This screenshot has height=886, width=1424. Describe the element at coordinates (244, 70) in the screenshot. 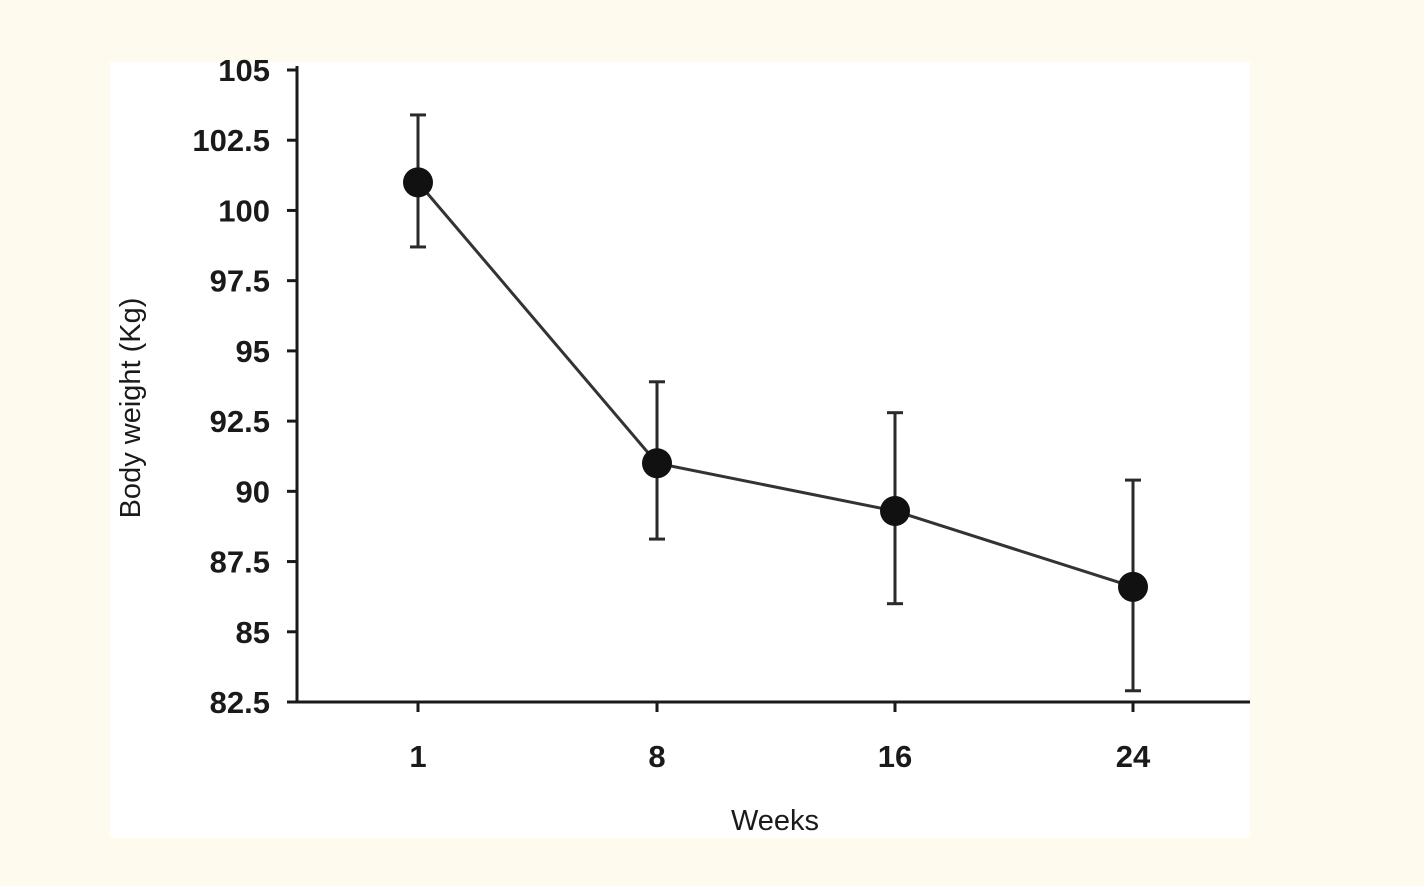

I see `y-tick-label: 105` at that location.